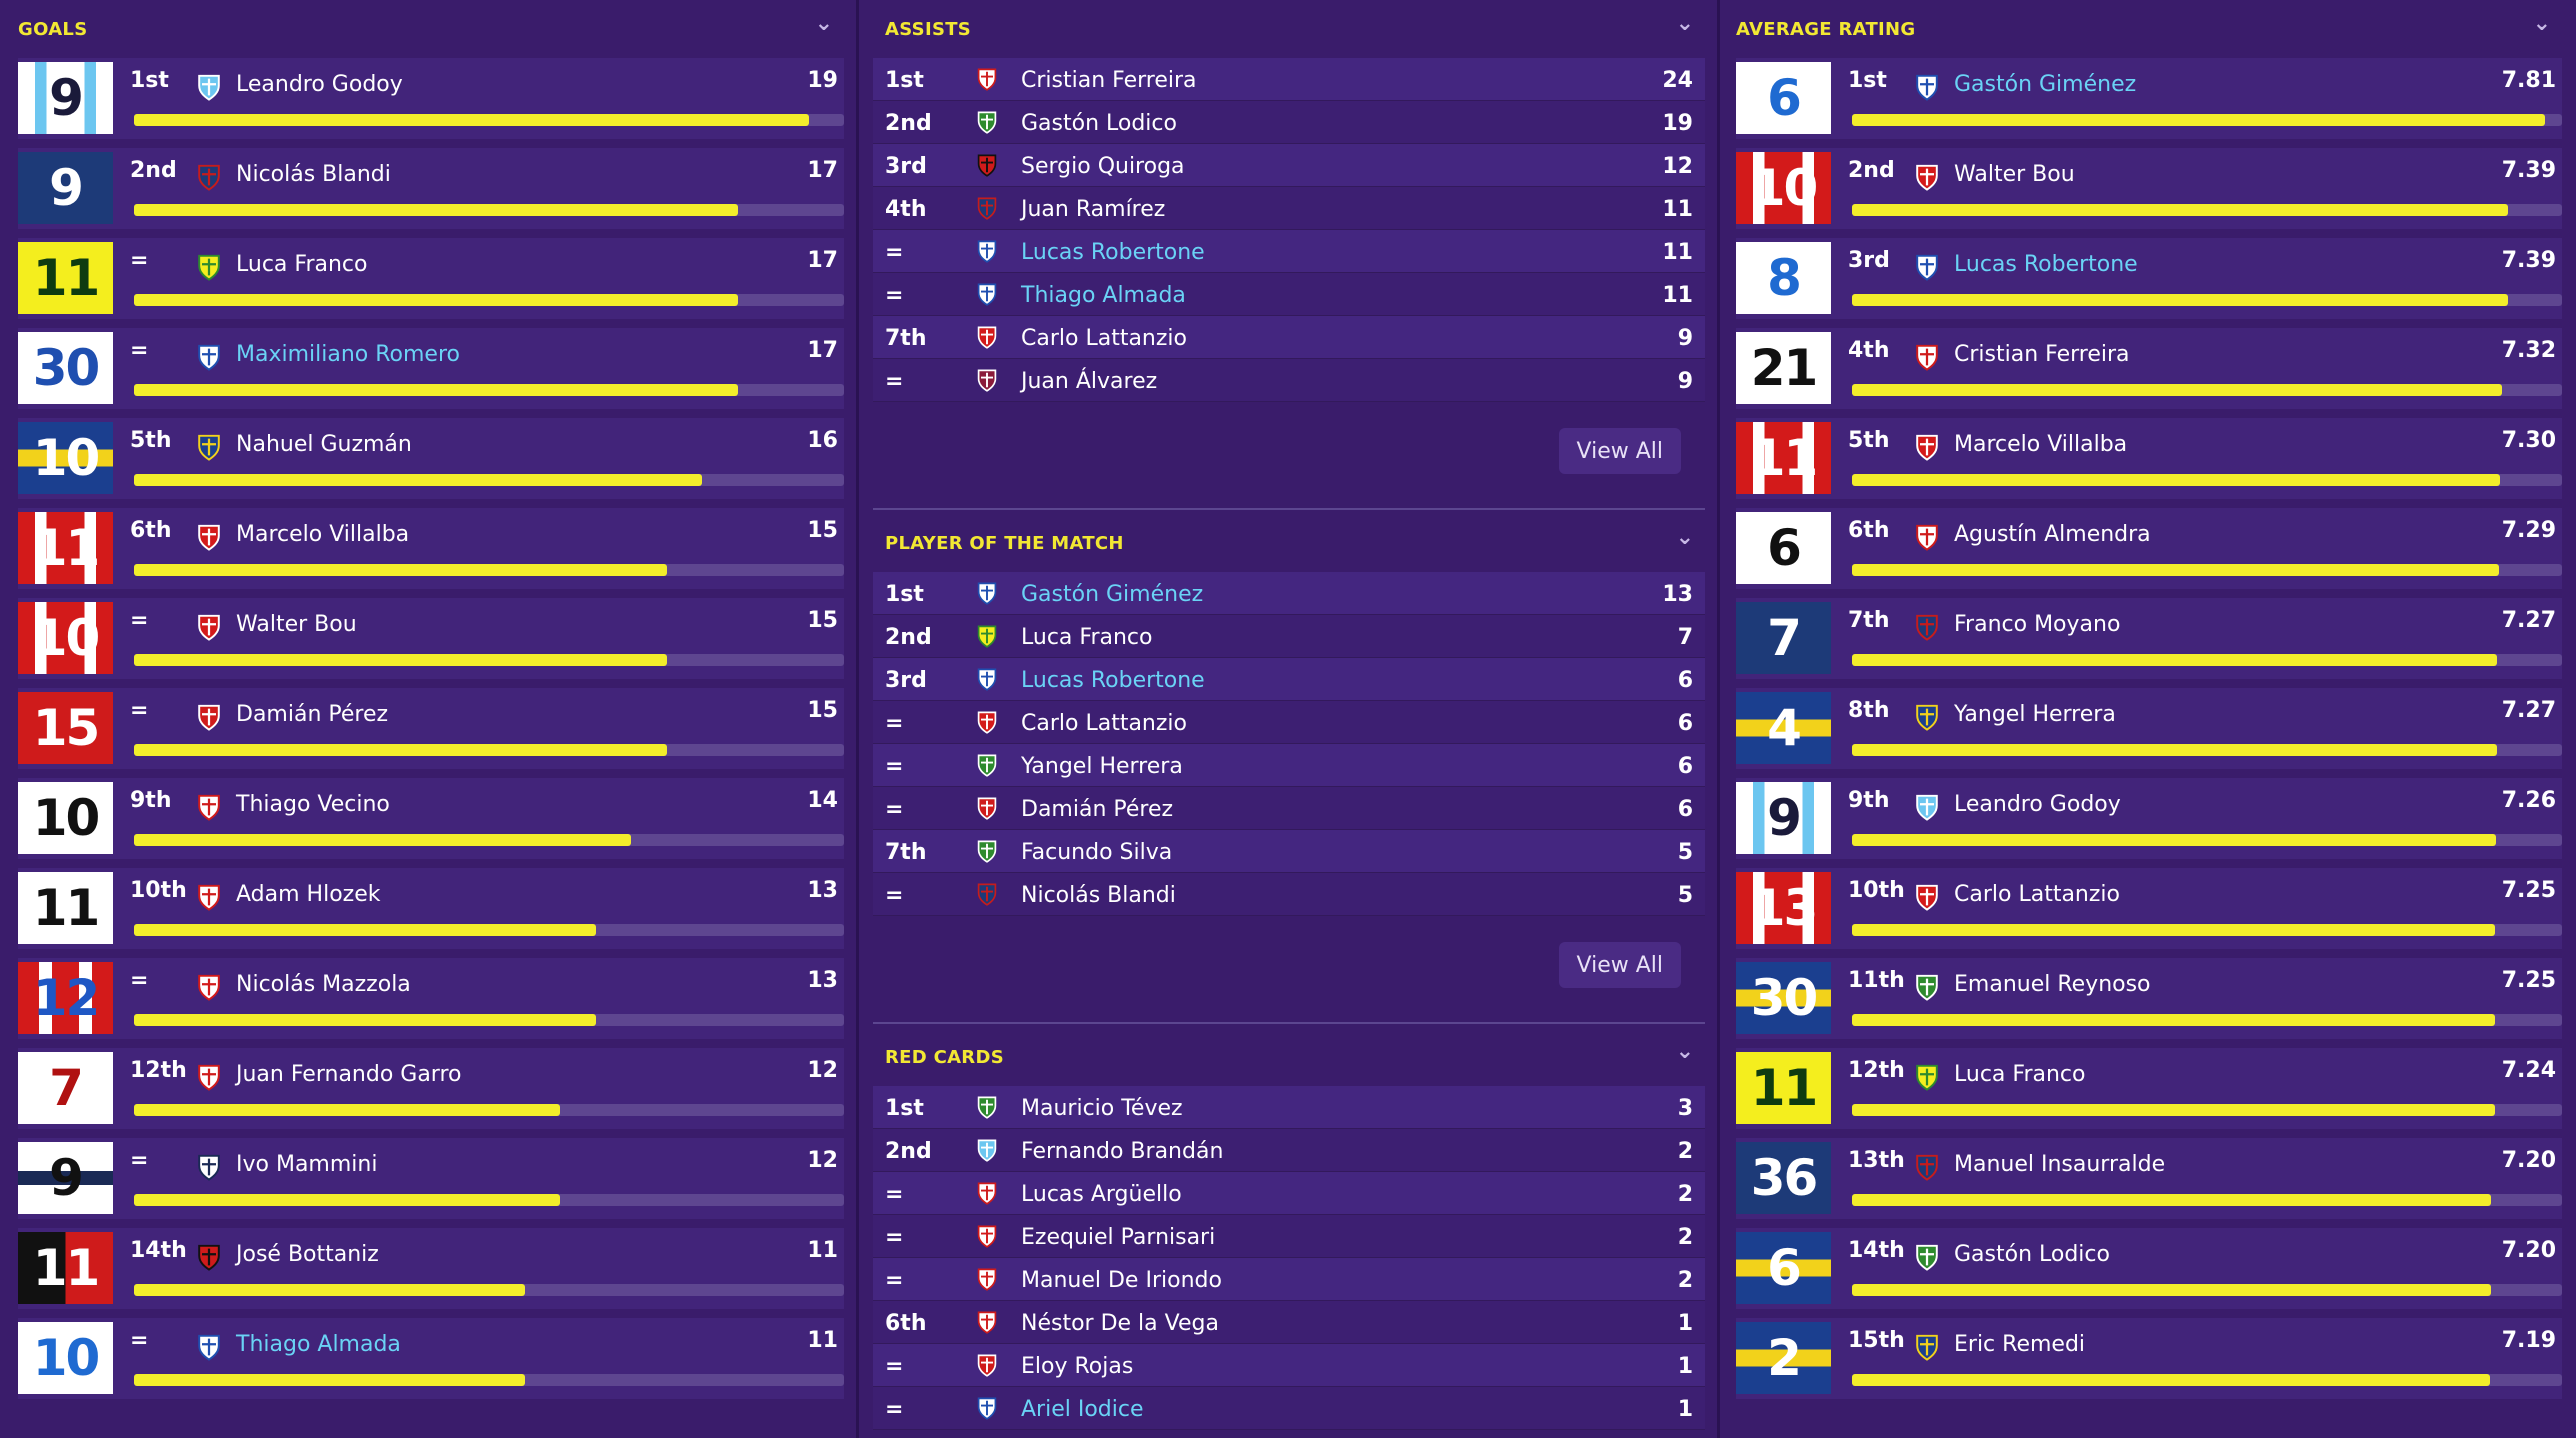 This screenshot has height=1438, width=2576. I want to click on player-row: 6 1st Gastón Giménez 7.81, so click(2149, 98).